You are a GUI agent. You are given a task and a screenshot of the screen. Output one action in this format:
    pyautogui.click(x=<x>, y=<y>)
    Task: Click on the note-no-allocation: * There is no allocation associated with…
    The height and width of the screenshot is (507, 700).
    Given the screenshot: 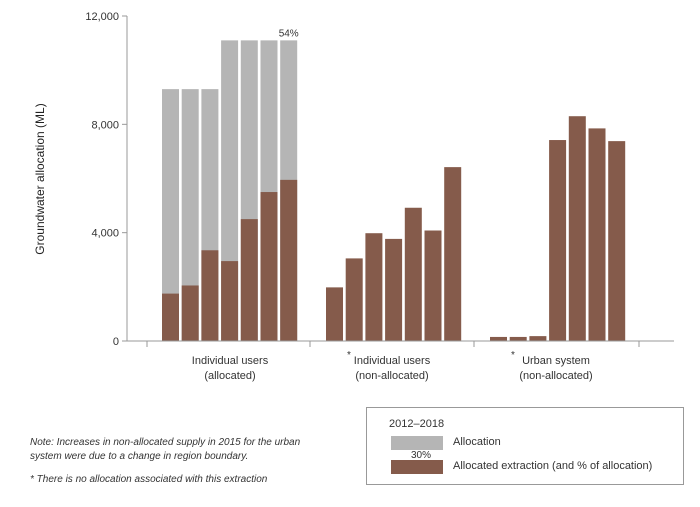 What is the action you would take?
    pyautogui.click(x=149, y=479)
    